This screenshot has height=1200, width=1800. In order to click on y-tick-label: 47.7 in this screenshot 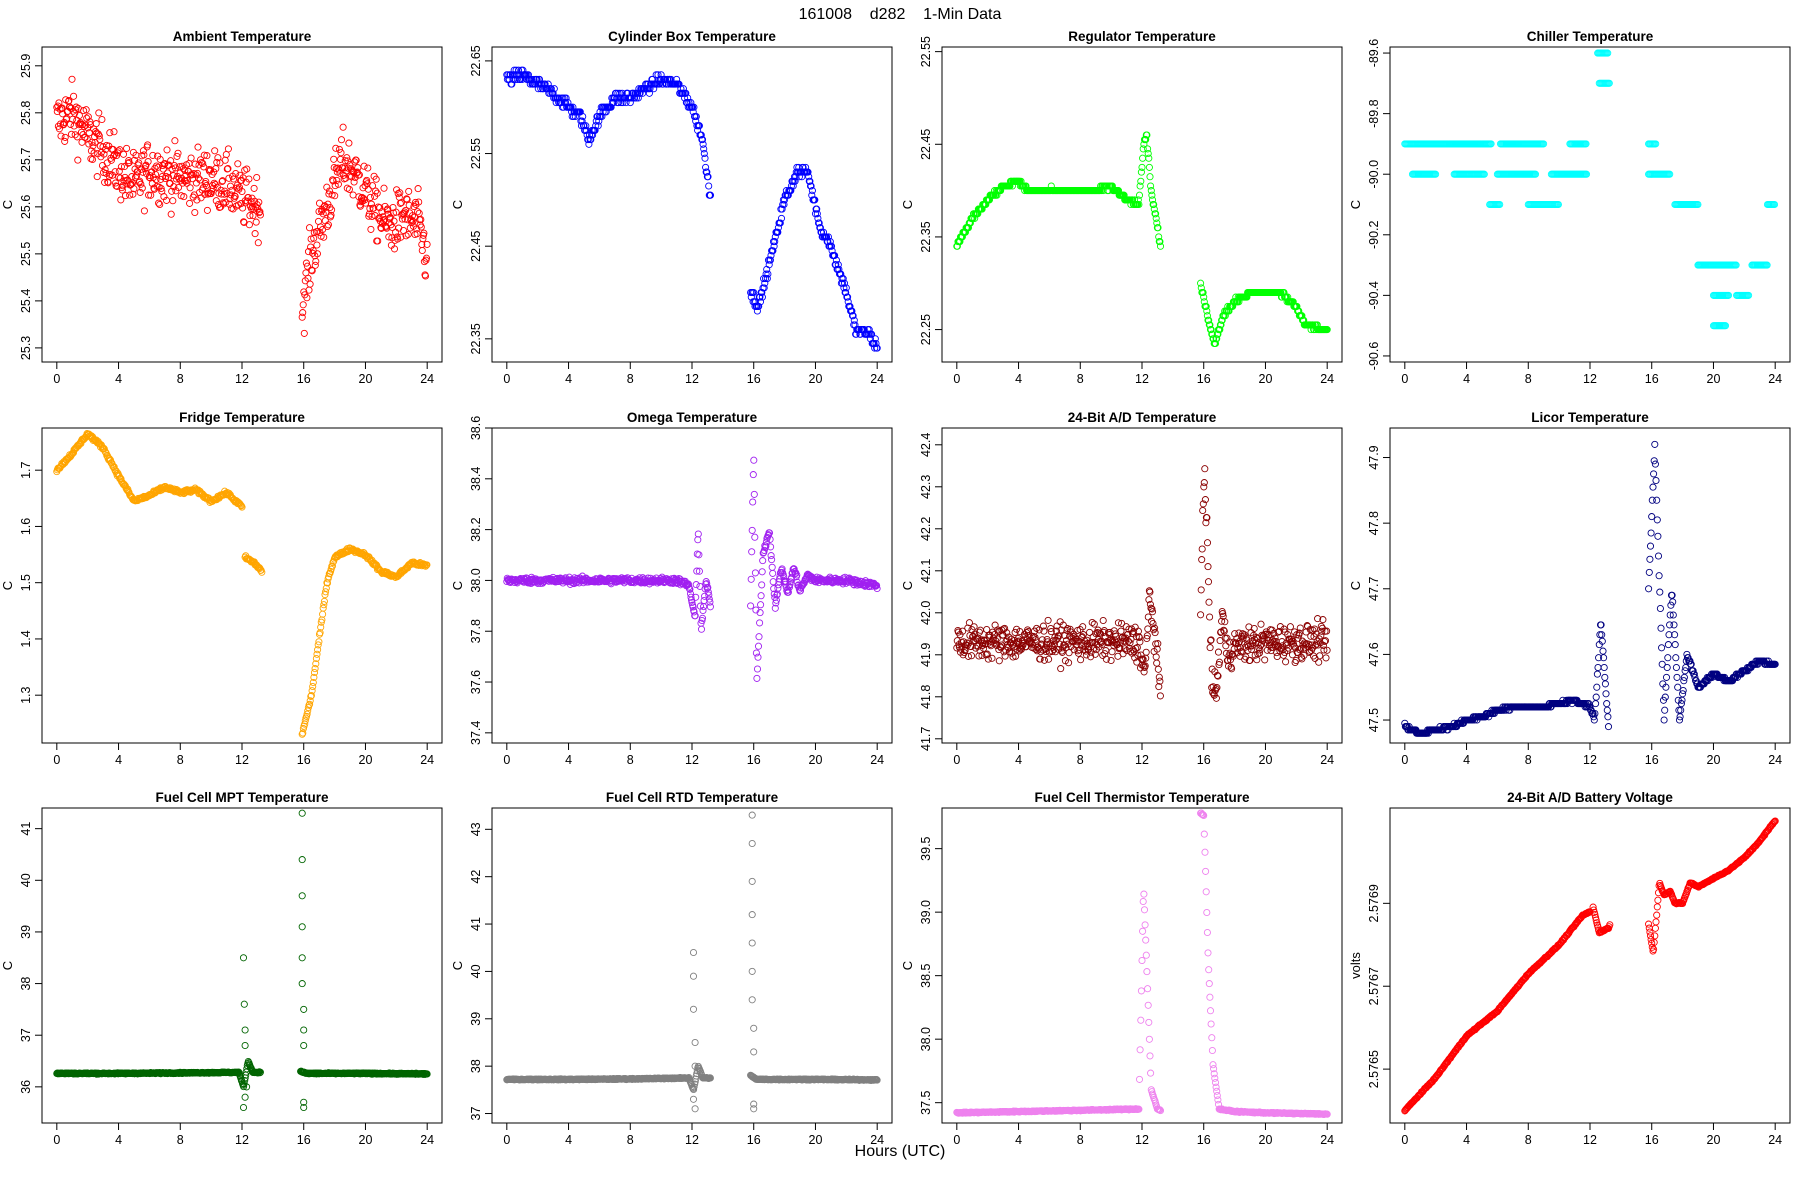, I will do `click(1374, 589)`.